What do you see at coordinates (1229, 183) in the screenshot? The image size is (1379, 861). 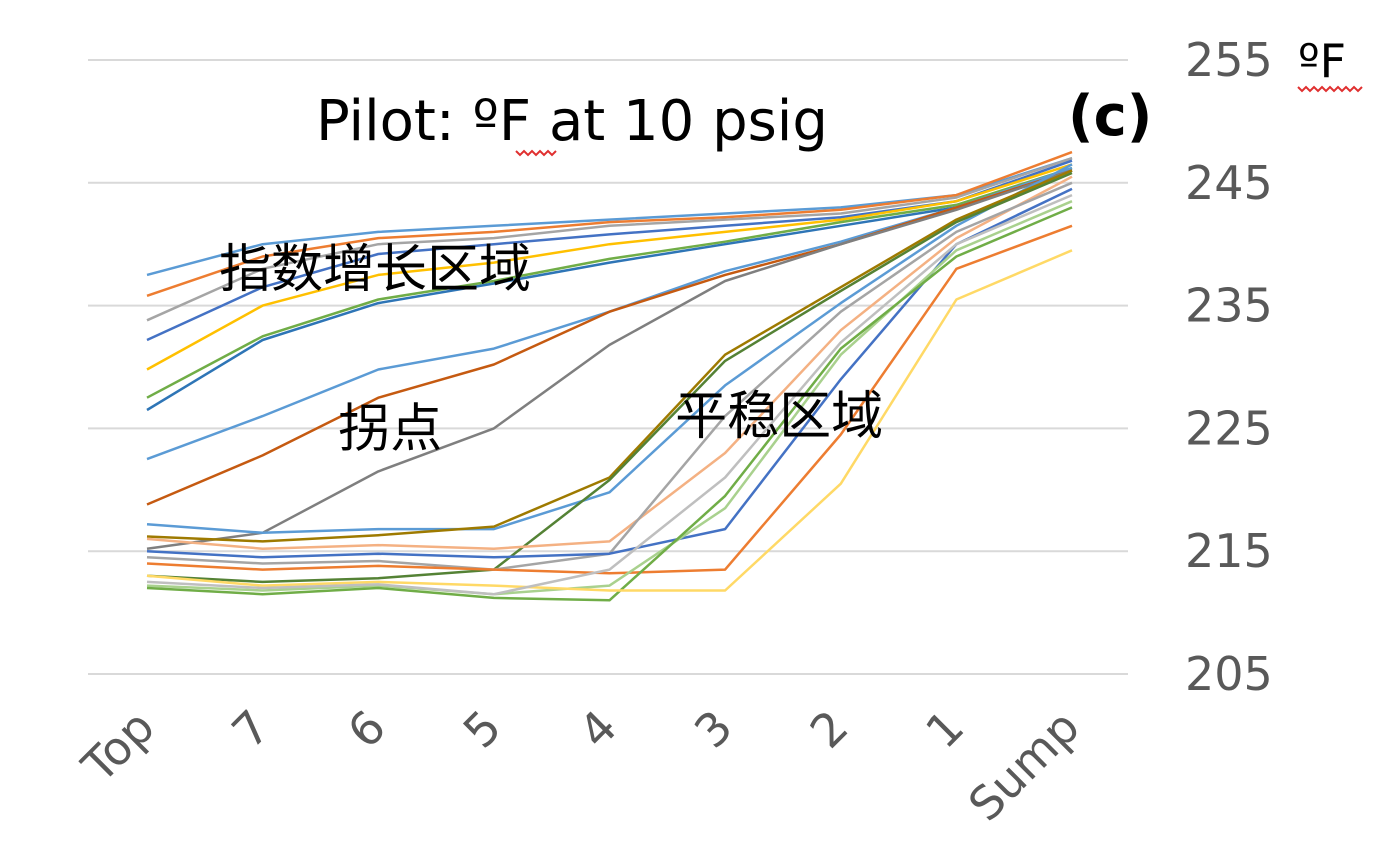 I see `y-tick-label: 245` at bounding box center [1229, 183].